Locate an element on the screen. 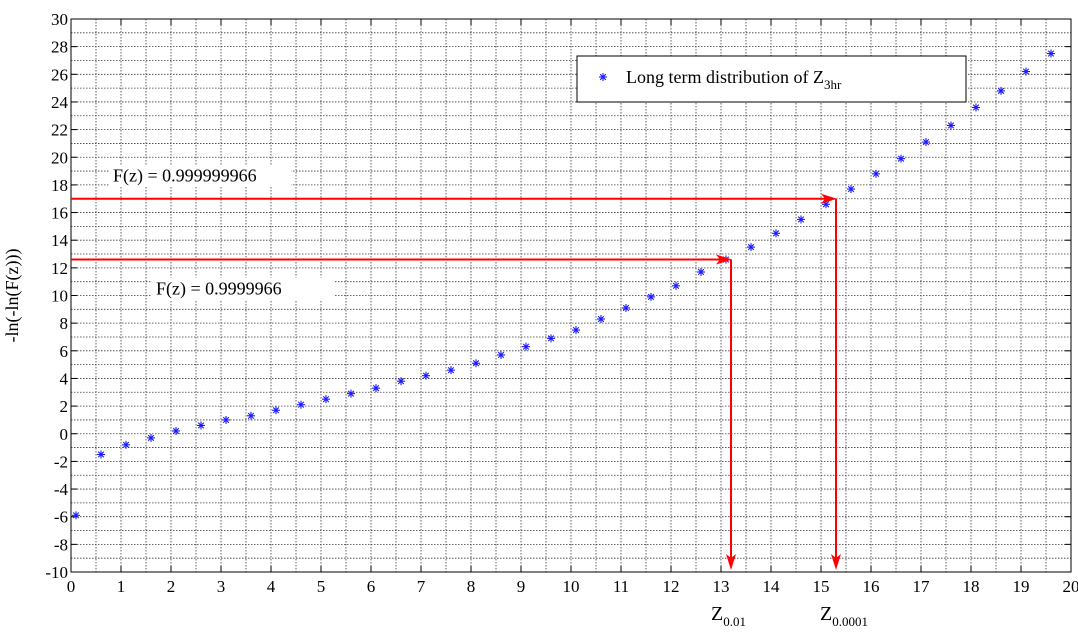 Image resolution: width=1078 pixels, height=632 pixels. y-tick-label: 22 is located at coordinates (59, 130).